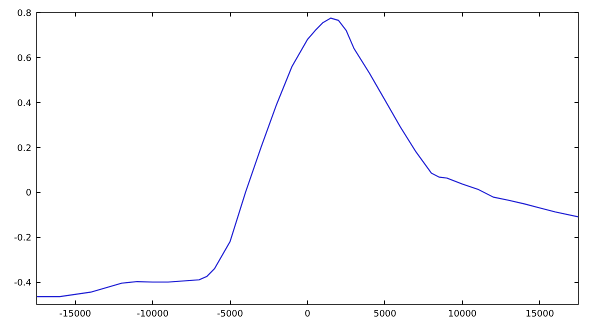 Image resolution: width=598 pixels, height=324 pixels. What do you see at coordinates (230, 315) in the screenshot?
I see `x-tick-label: -5000` at bounding box center [230, 315].